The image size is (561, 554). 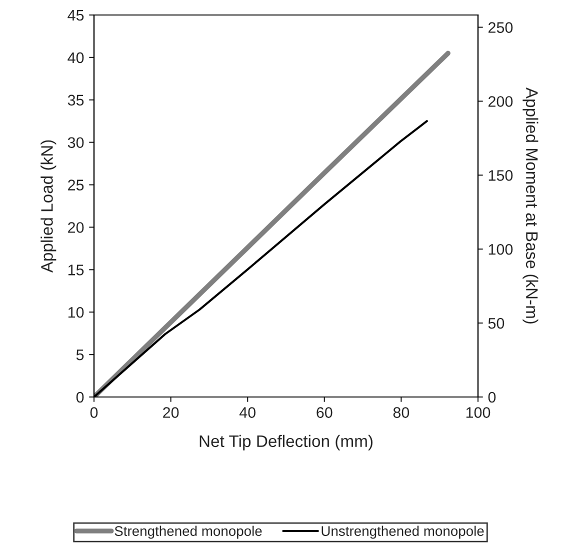 What do you see at coordinates (76, 270) in the screenshot?
I see `y-tick-label: 15` at bounding box center [76, 270].